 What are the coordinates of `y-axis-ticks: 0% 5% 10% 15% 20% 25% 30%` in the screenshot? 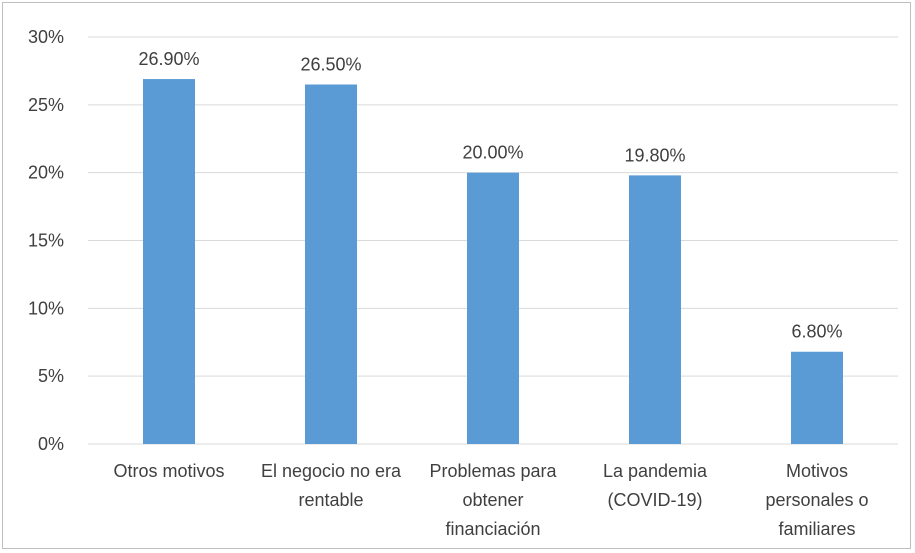 It's located at (46, 240).